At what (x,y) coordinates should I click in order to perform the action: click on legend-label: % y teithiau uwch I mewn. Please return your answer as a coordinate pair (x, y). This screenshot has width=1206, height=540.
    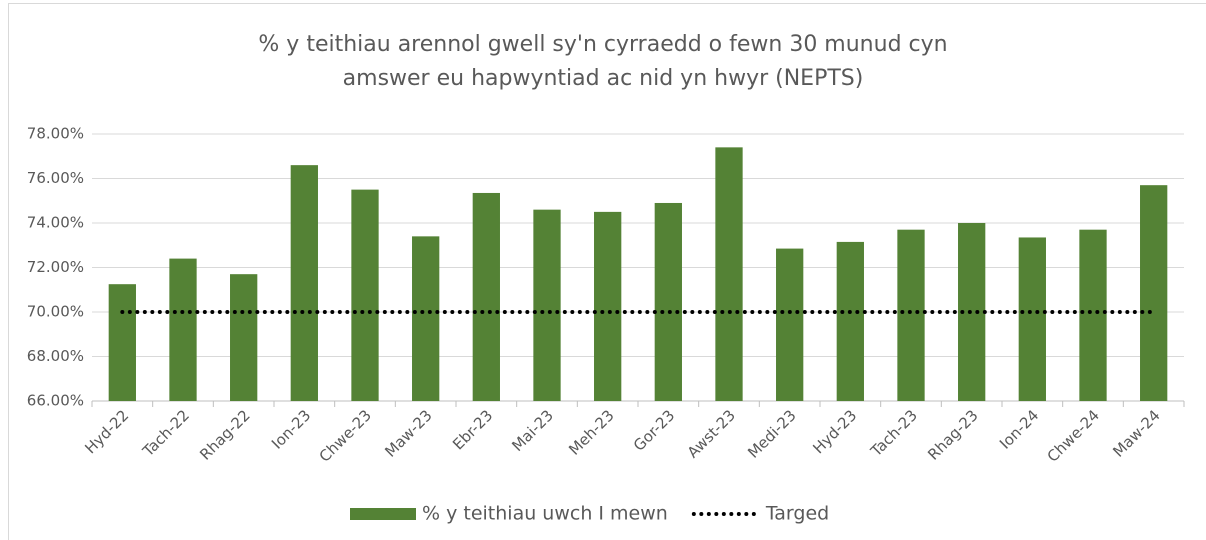
    Looking at the image, I should click on (545, 514).